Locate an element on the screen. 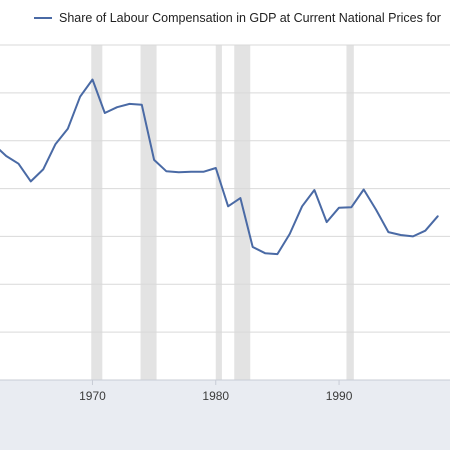 This screenshot has height=450, width=450. x-tick-label-1980: 1980 is located at coordinates (215, 396).